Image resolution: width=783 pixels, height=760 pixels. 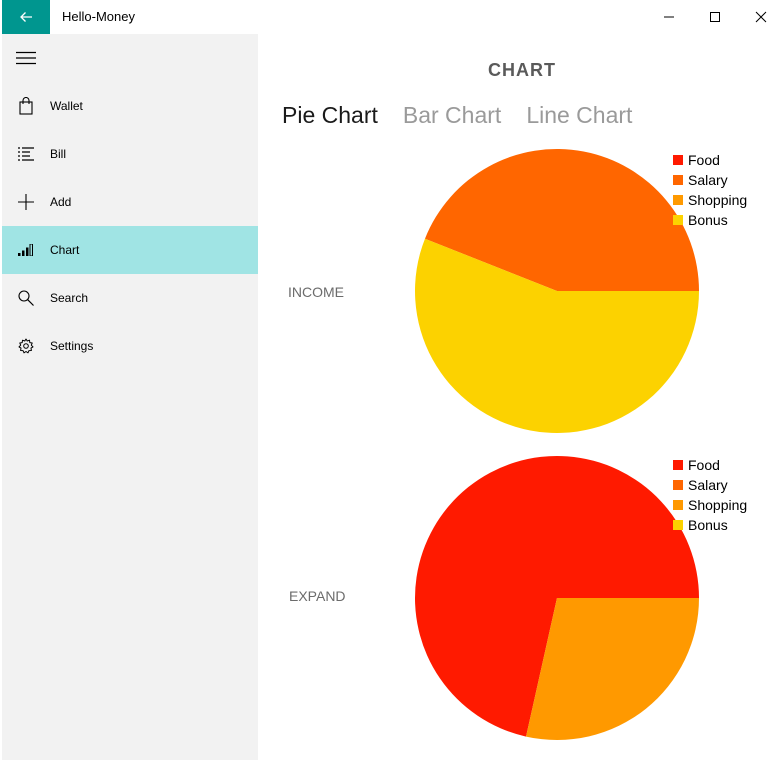 What do you see at coordinates (61, 202) in the screenshot?
I see `sidebar-item-label: Add` at bounding box center [61, 202].